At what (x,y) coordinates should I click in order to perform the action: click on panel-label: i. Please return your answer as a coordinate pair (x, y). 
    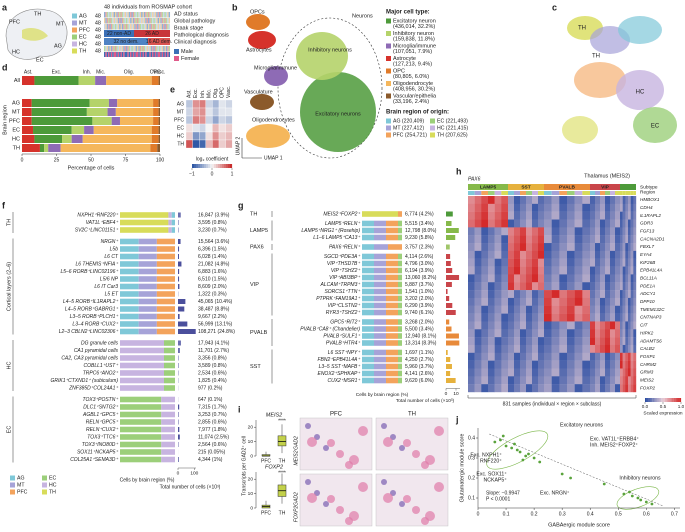
    Looking at the image, I should click on (239, 409).